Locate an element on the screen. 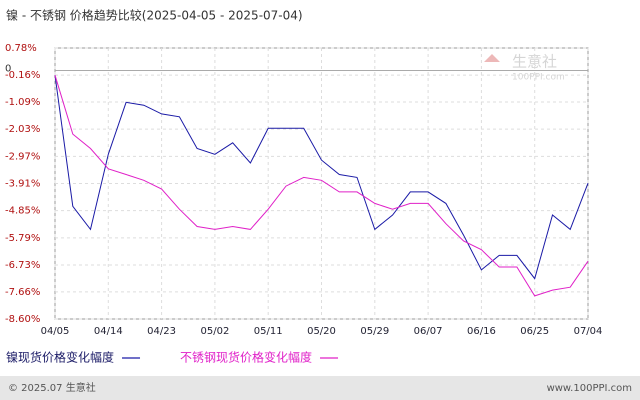 Image resolution: width=640 pixels, height=400 pixels. x-tick-label: 06/25 is located at coordinates (534, 331).